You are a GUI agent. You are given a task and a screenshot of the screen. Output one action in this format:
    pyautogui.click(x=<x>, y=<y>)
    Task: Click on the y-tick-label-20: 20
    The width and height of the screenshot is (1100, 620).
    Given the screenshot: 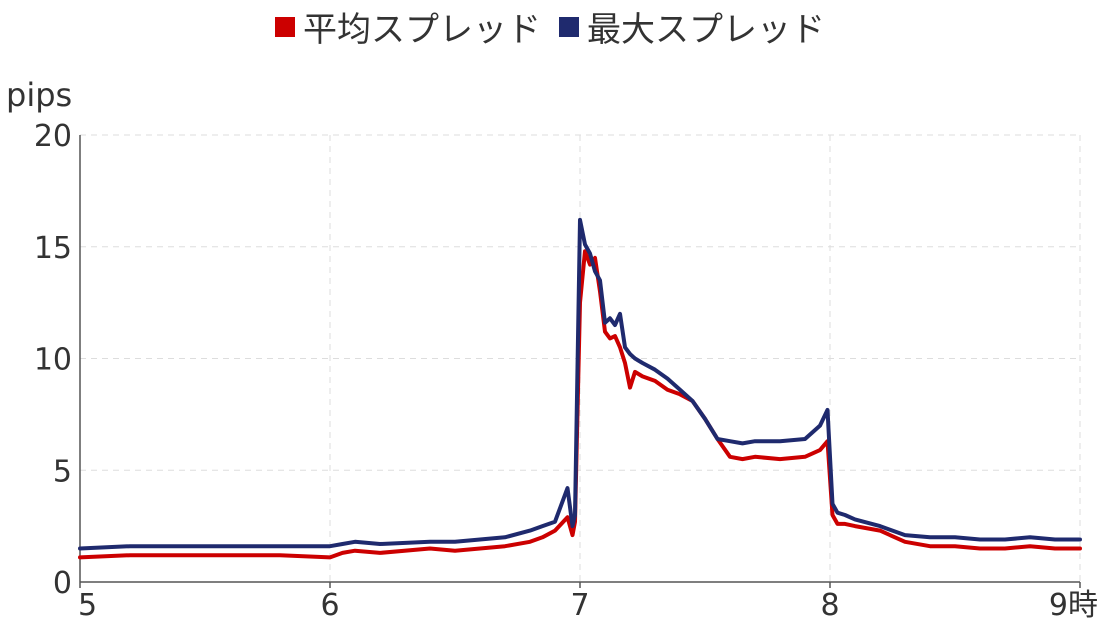 What is the action you would take?
    pyautogui.click(x=53, y=136)
    